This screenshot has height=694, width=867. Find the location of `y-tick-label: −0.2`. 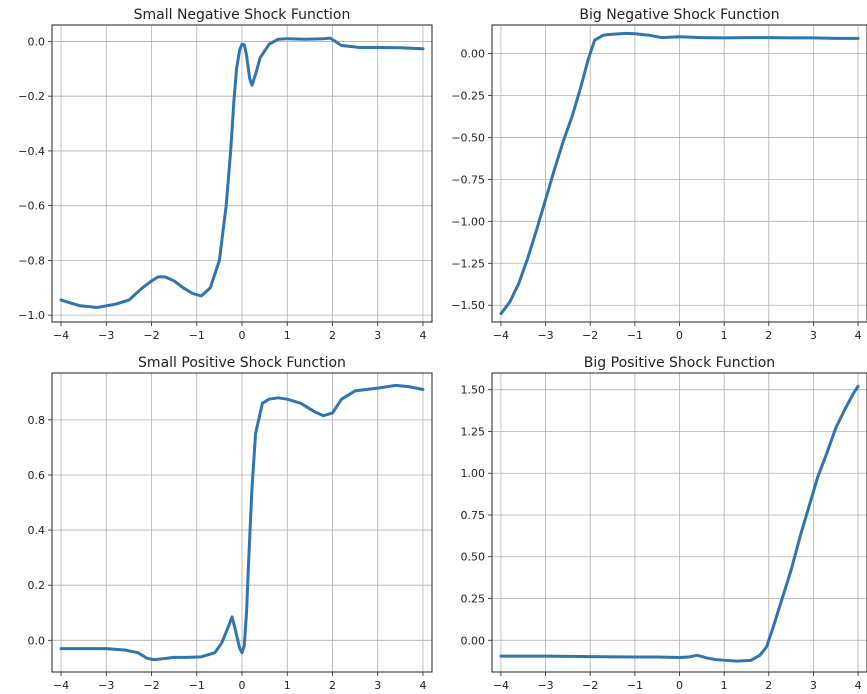

y-tick-label: −0.2 is located at coordinates (31, 96).